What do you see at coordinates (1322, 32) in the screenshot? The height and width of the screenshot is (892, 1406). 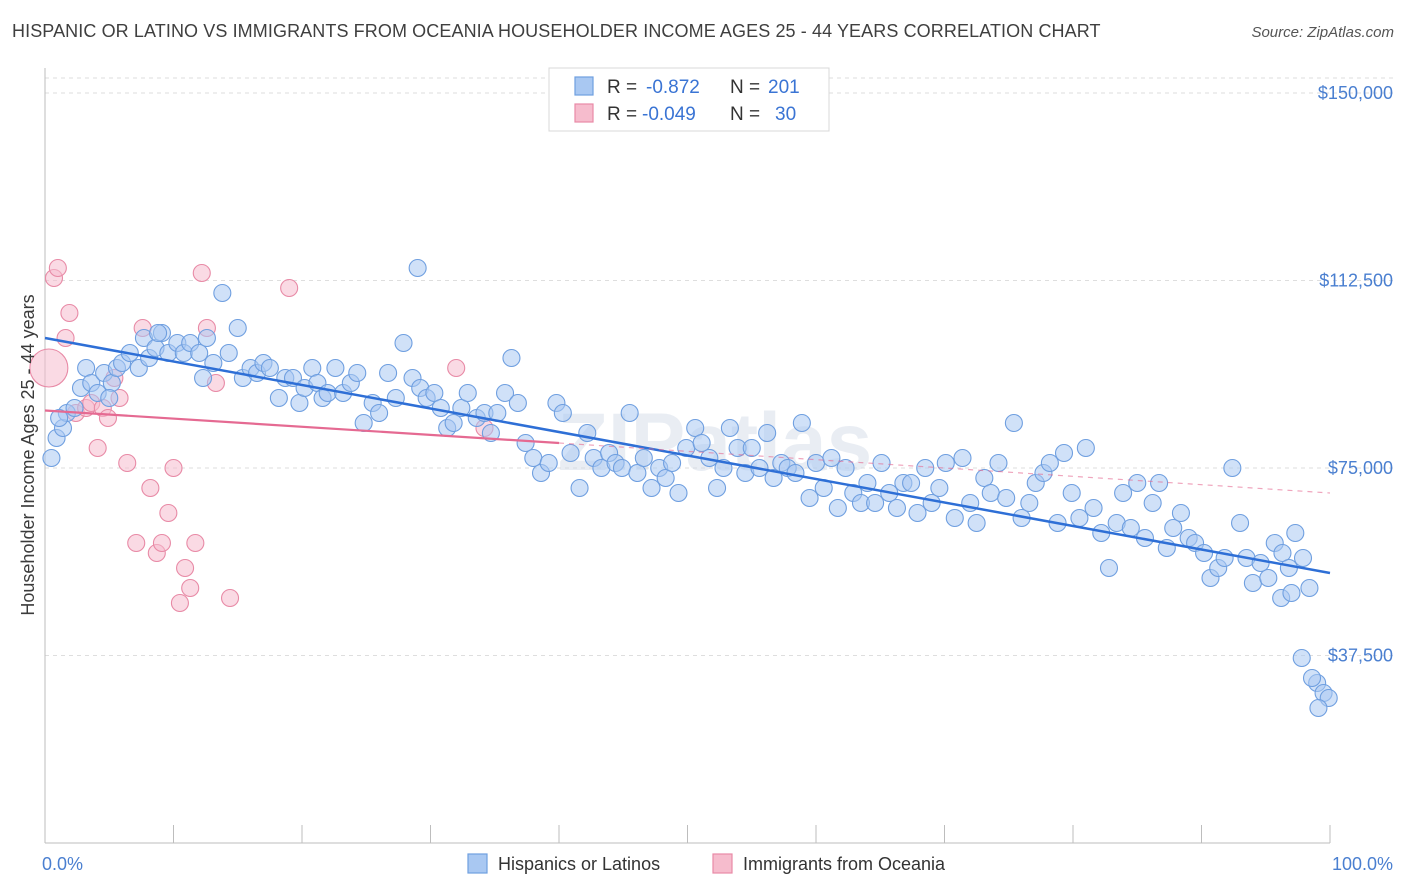 I see `source-label: Source: ZipAtlas.com` at bounding box center [1322, 32].